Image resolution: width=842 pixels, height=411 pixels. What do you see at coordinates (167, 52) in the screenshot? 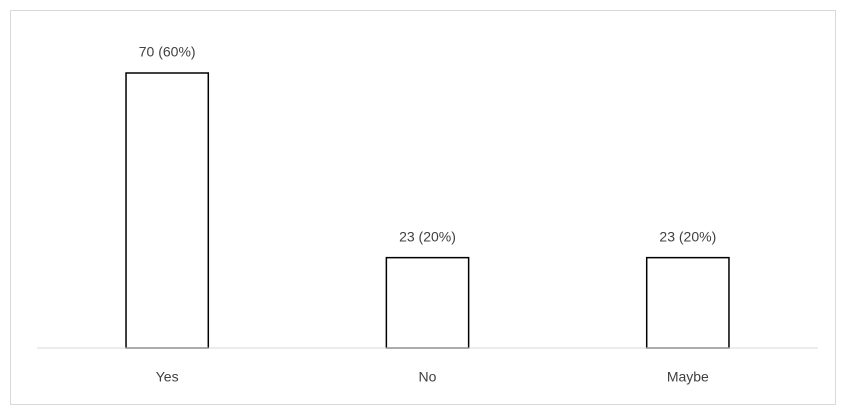
I see `data-label: 70 (60%)` at bounding box center [167, 52].